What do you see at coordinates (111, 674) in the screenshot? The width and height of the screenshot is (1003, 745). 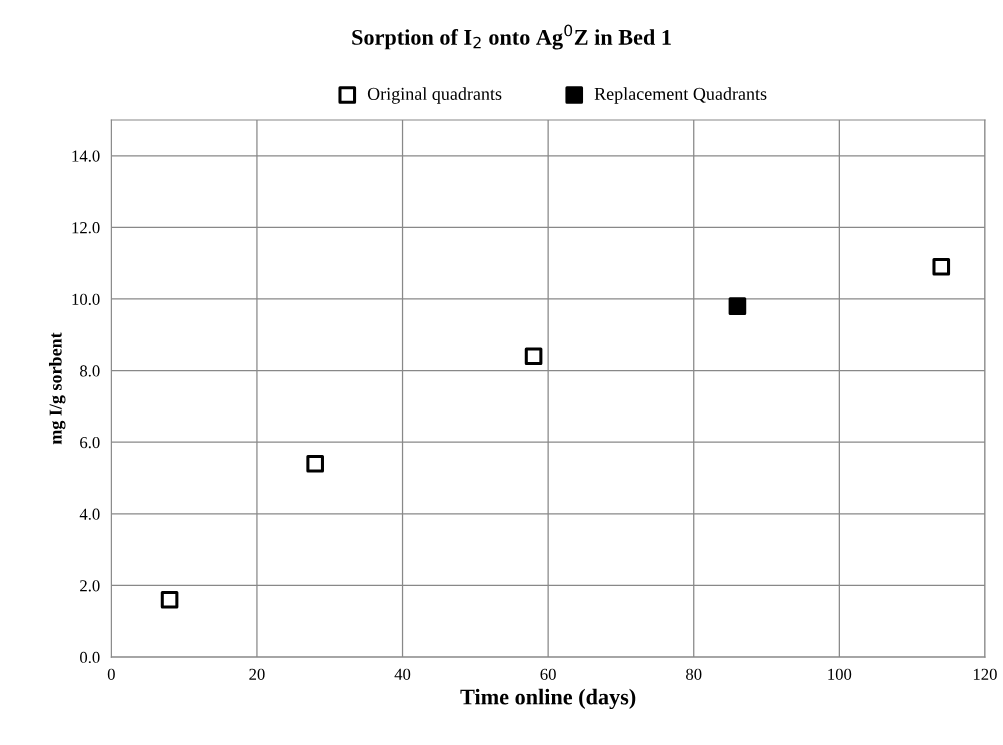 I see `x-tick-label: 0` at bounding box center [111, 674].